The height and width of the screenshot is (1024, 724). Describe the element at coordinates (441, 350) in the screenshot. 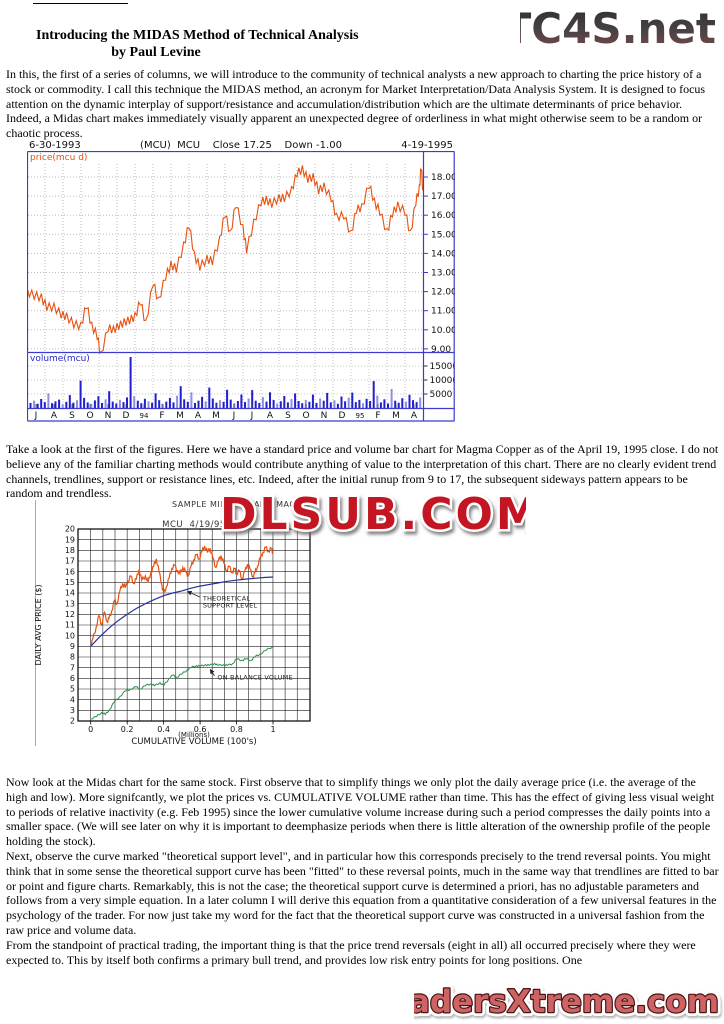

I see `svg-text: 9.00` at that location.